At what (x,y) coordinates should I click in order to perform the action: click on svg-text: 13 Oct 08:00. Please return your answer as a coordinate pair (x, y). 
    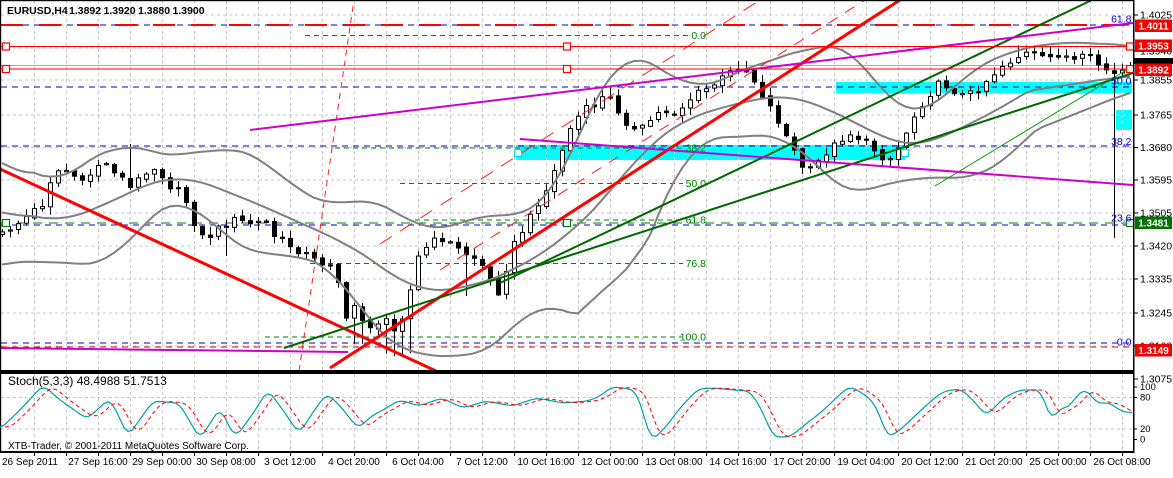
    Looking at the image, I should click on (674, 462).